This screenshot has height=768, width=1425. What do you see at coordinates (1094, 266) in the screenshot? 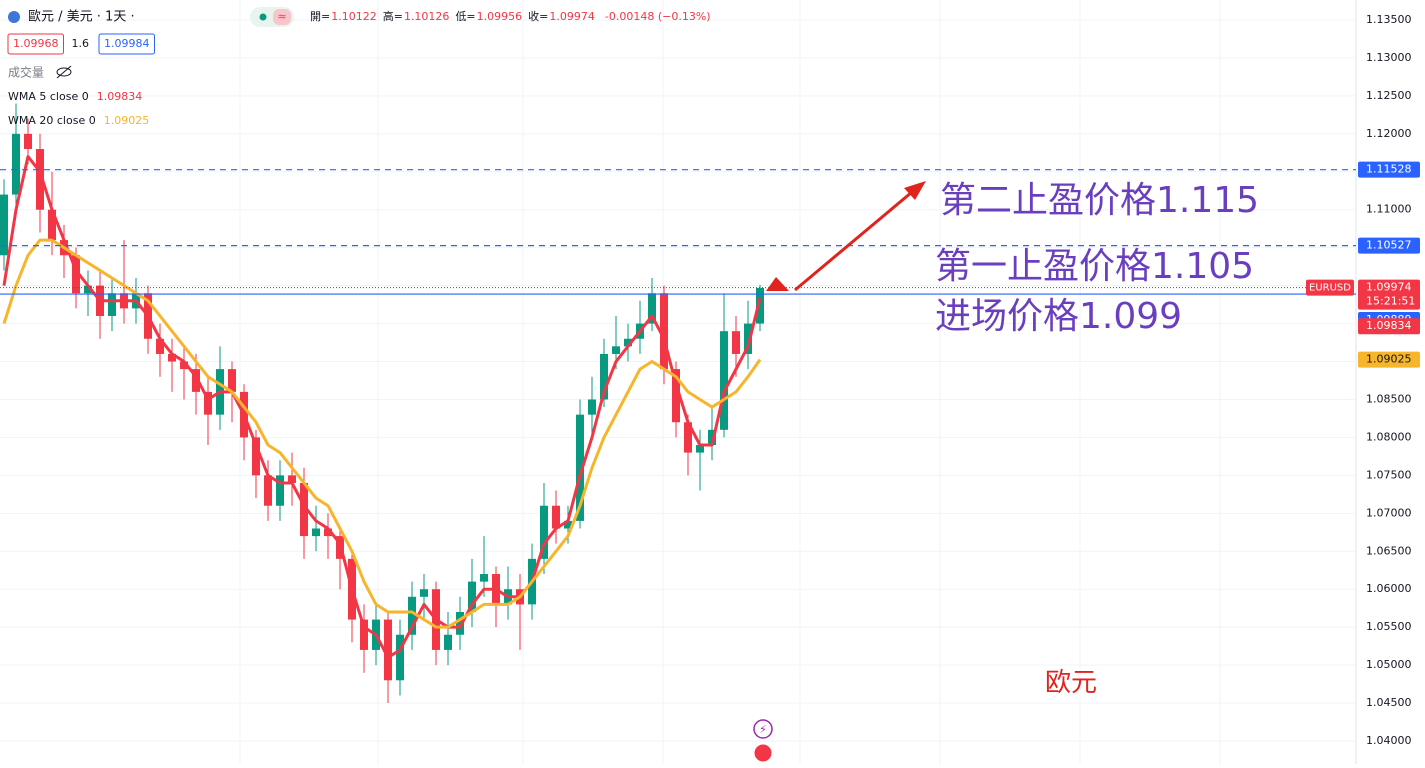
I see `annotation: 第一止盈价格1.105` at bounding box center [1094, 266].